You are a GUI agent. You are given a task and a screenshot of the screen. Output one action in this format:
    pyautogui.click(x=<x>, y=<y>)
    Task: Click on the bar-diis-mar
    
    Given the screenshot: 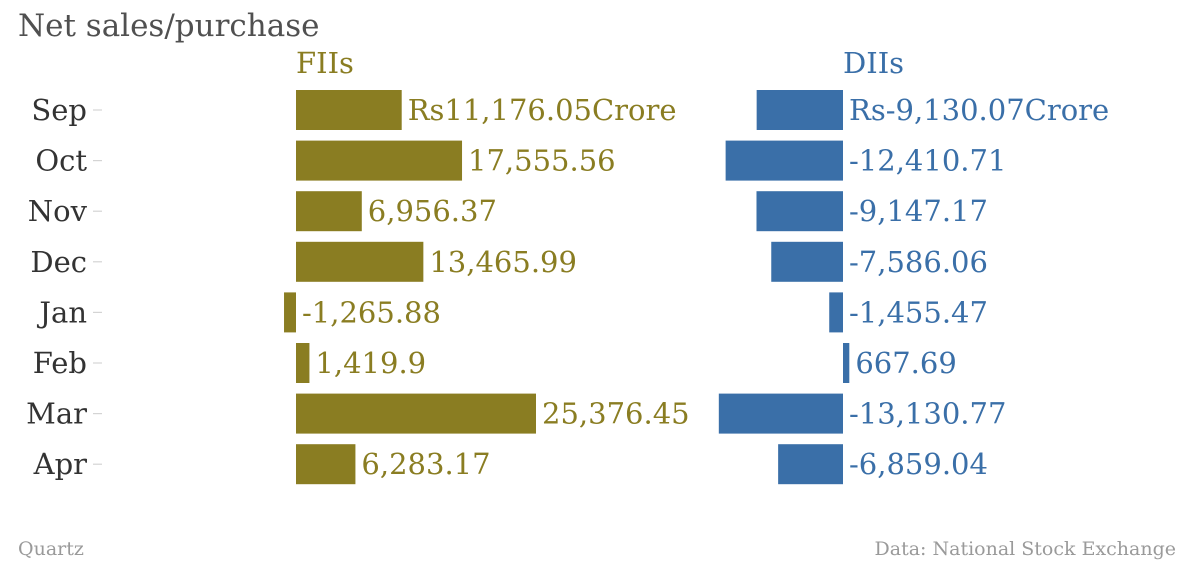 What is the action you would take?
    pyautogui.click(x=780, y=413)
    